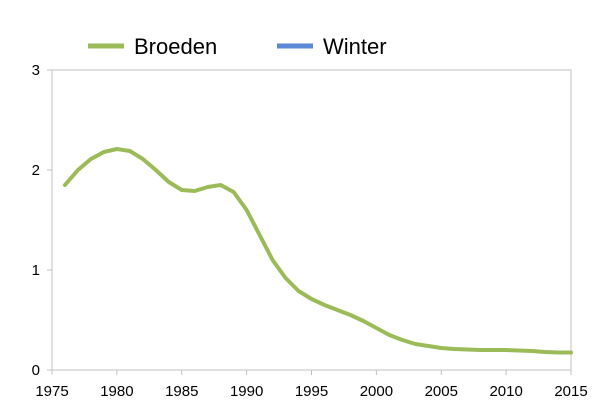 Image resolution: width=600 pixels, height=400 pixels. Describe the element at coordinates (246, 391) in the screenshot. I see `x-tick-label: 1990` at that location.